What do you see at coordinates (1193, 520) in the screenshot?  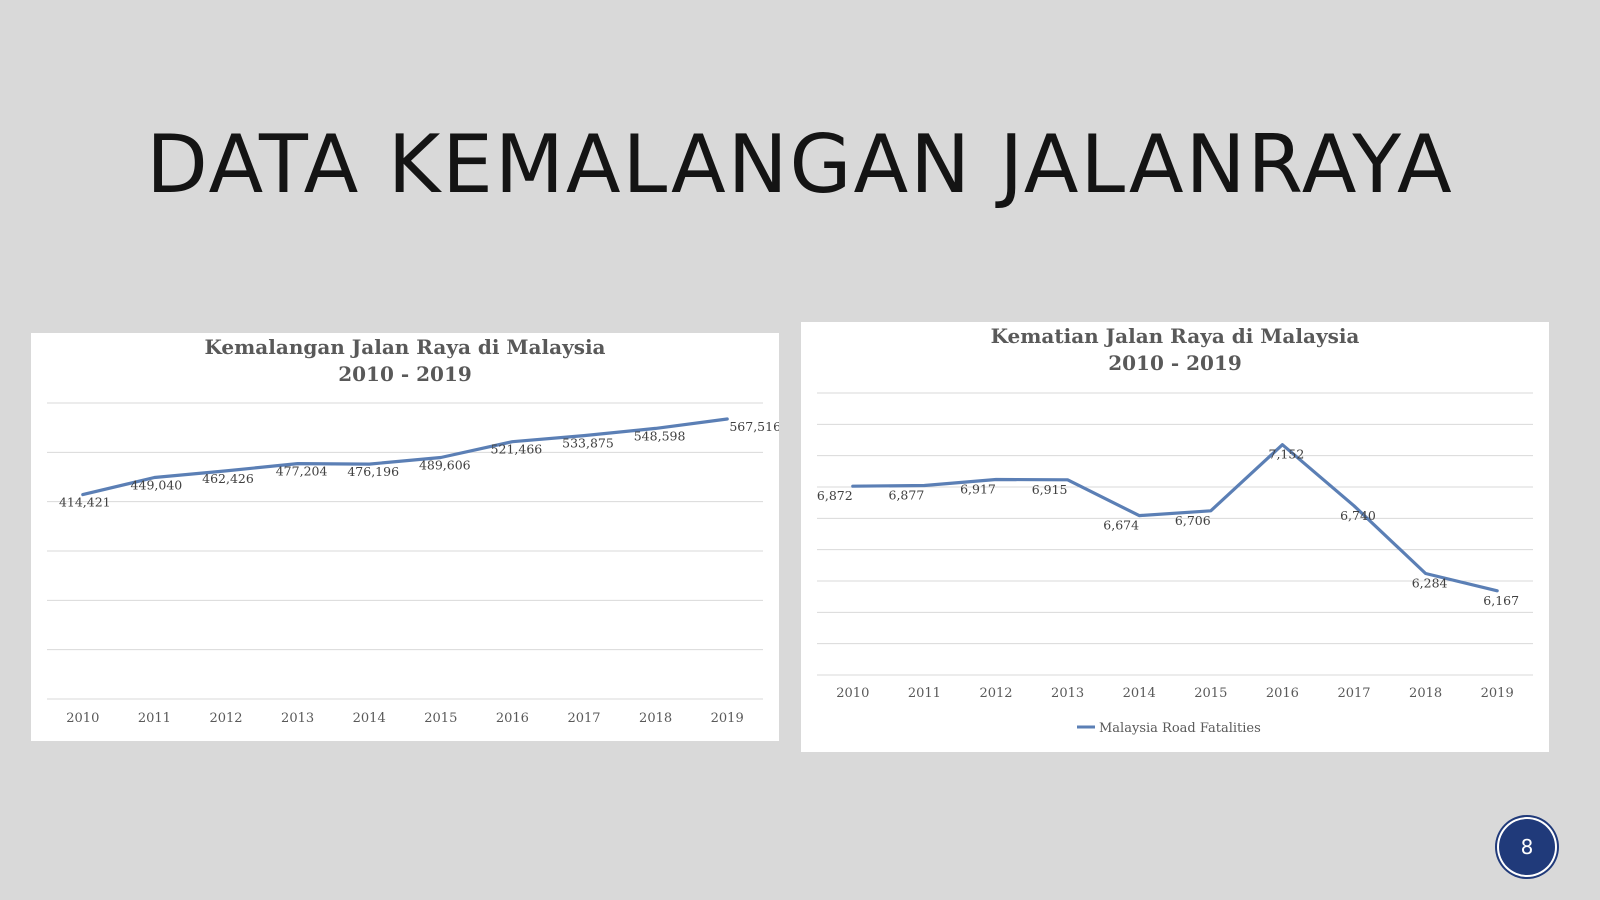 I see `data-label: 6,706` at bounding box center [1193, 520].